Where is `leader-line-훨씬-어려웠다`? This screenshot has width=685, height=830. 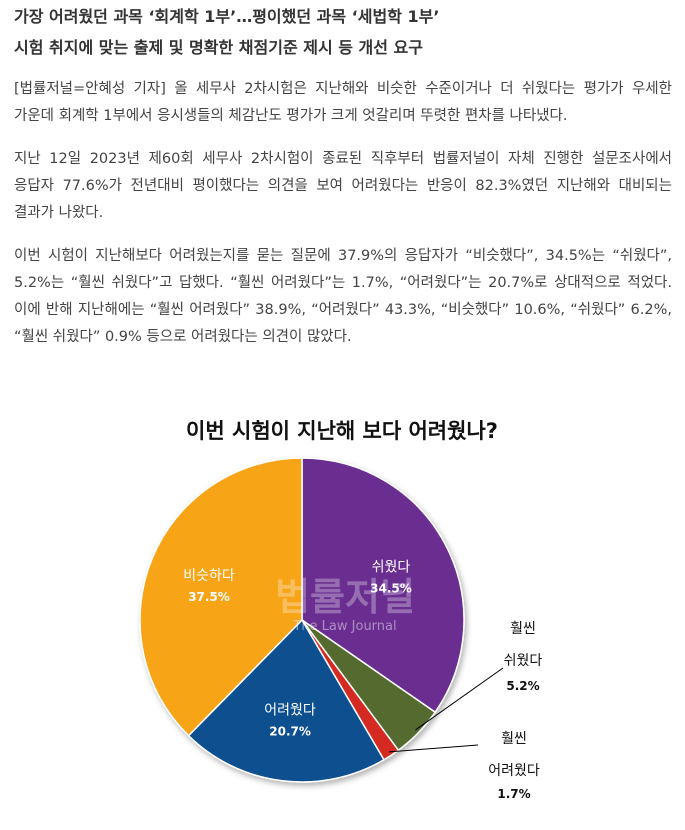
leader-line-훨씬-어려웠다 is located at coordinates (434, 748).